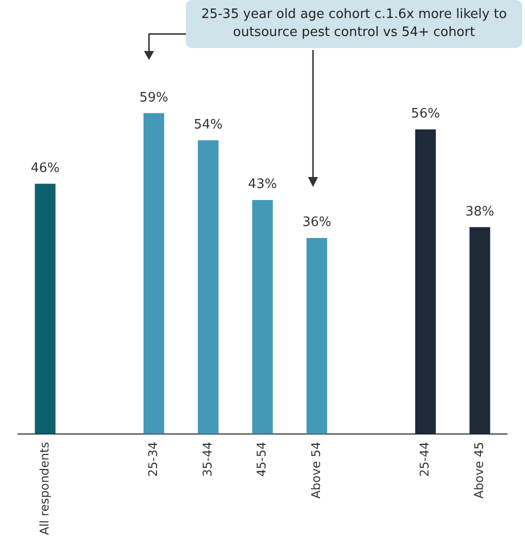  What do you see at coordinates (479, 212) in the screenshot?
I see `data-label: 38%` at bounding box center [479, 212].